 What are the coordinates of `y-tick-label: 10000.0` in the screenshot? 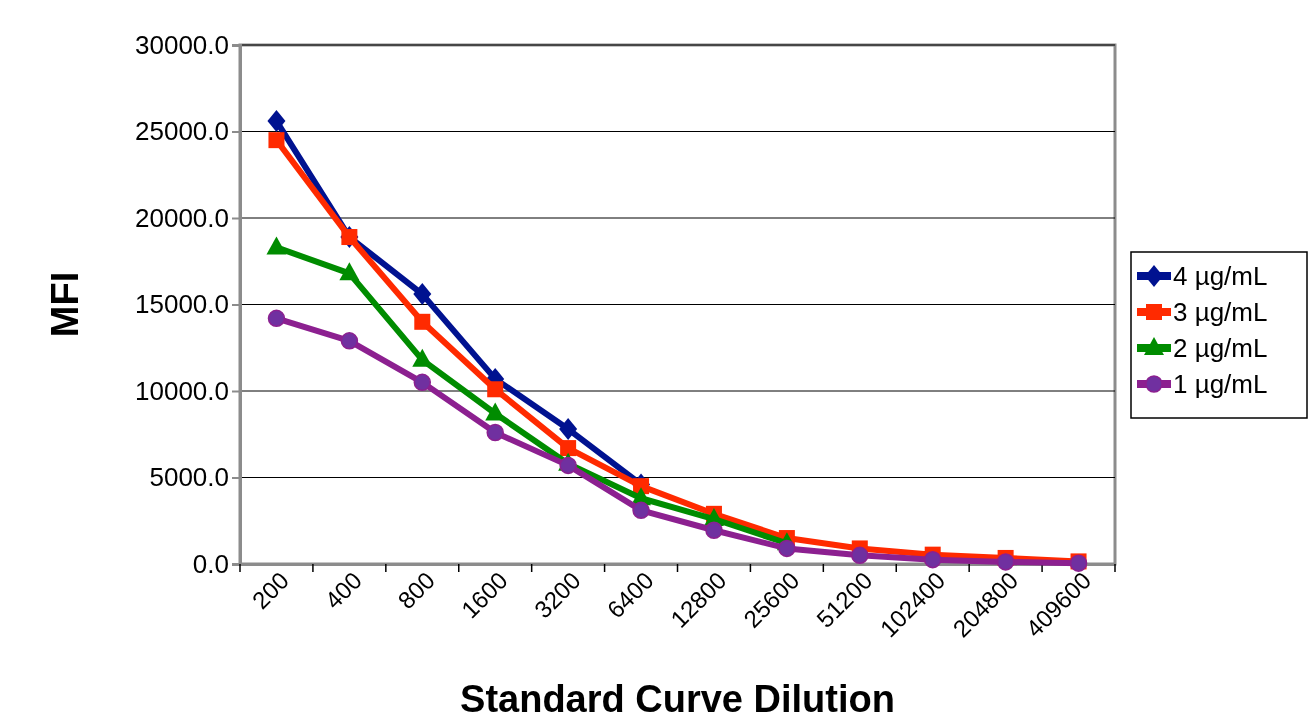 It's located at (182, 390).